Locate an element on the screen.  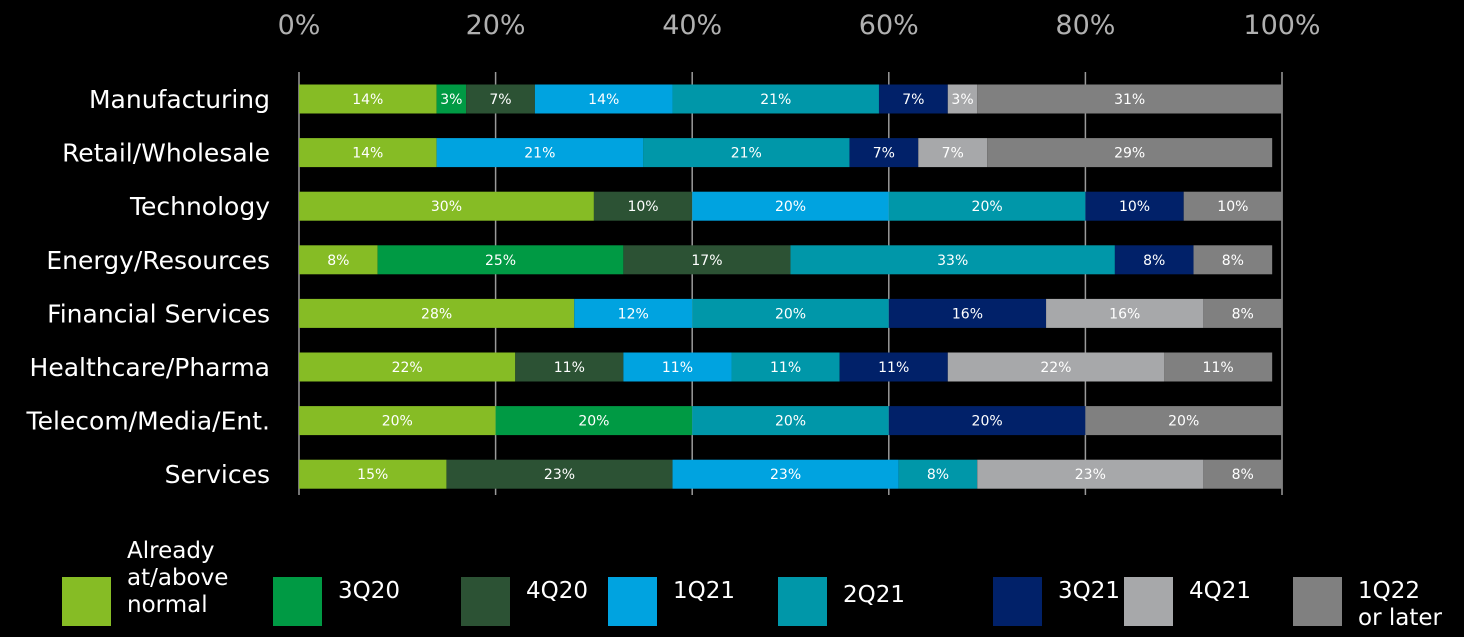
data-label: 31% is located at coordinates (1129, 100).